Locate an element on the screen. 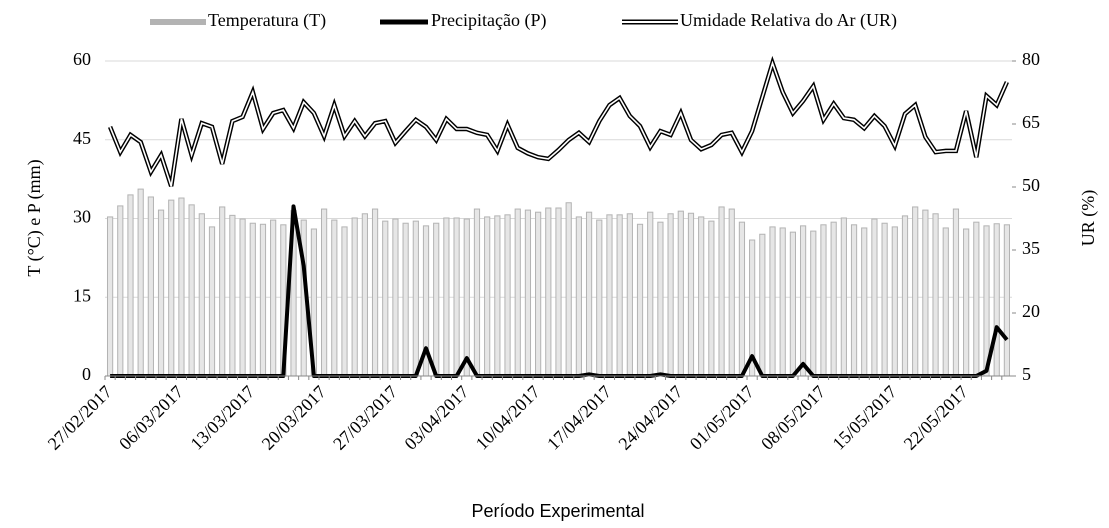  y-tick-label: 60 is located at coordinates (82, 59).